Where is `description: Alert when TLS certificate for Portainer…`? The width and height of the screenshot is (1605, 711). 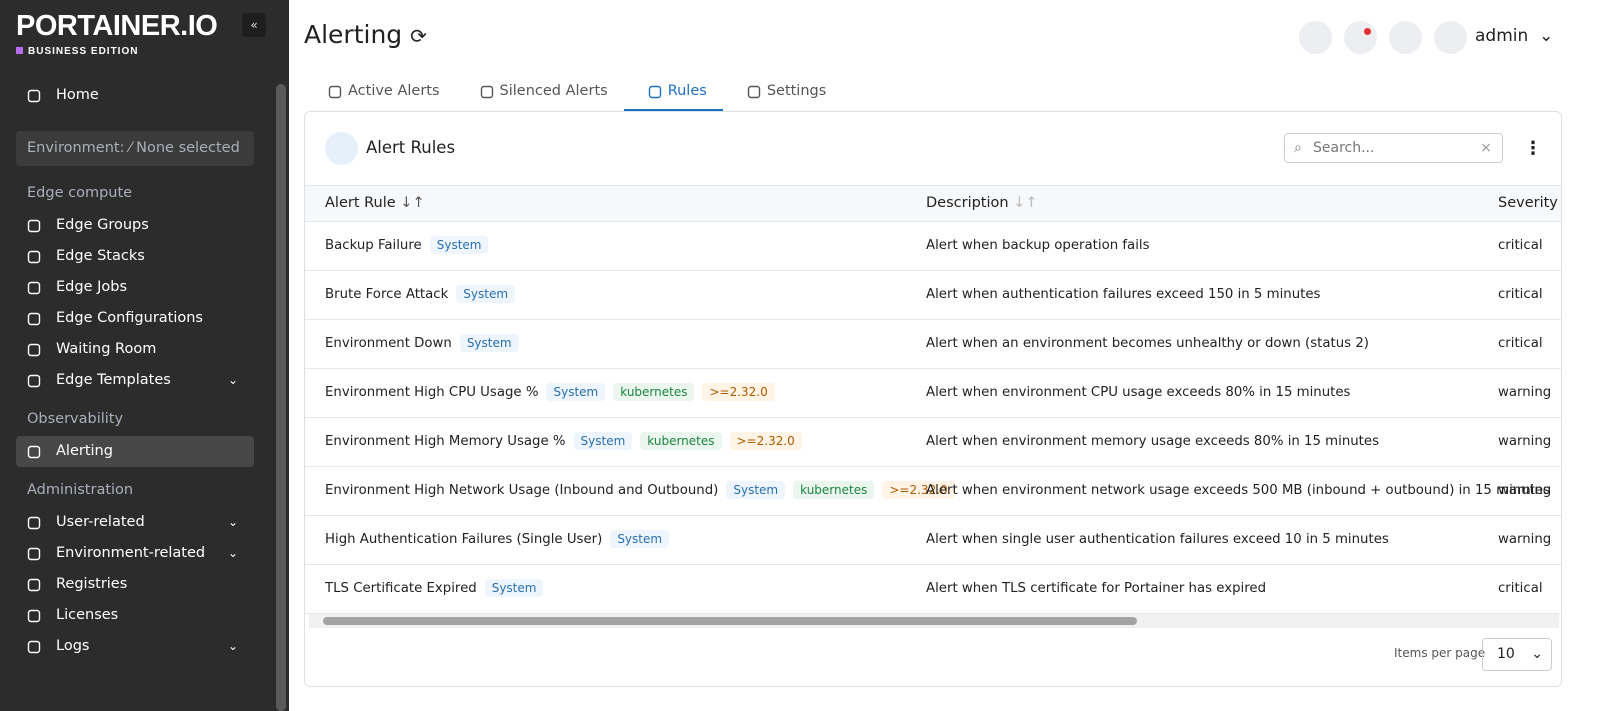
description: Alert when TLS certificate for Portainer… is located at coordinates (1096, 588).